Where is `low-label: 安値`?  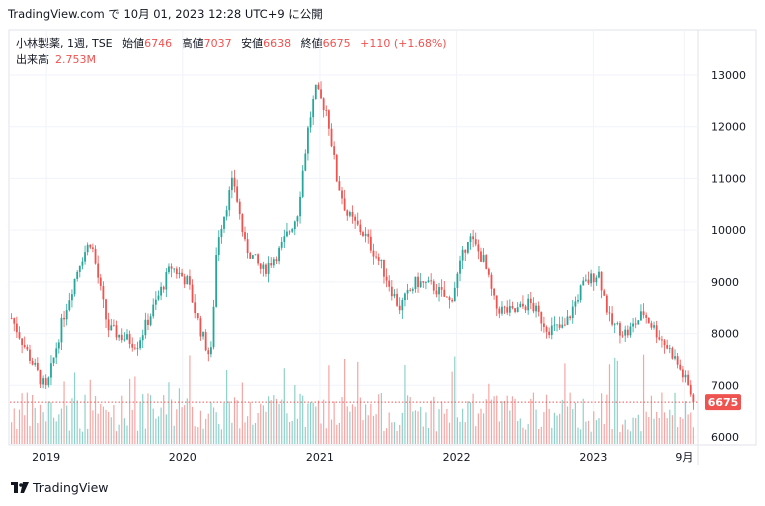
low-label: 安値 is located at coordinates (252, 43).